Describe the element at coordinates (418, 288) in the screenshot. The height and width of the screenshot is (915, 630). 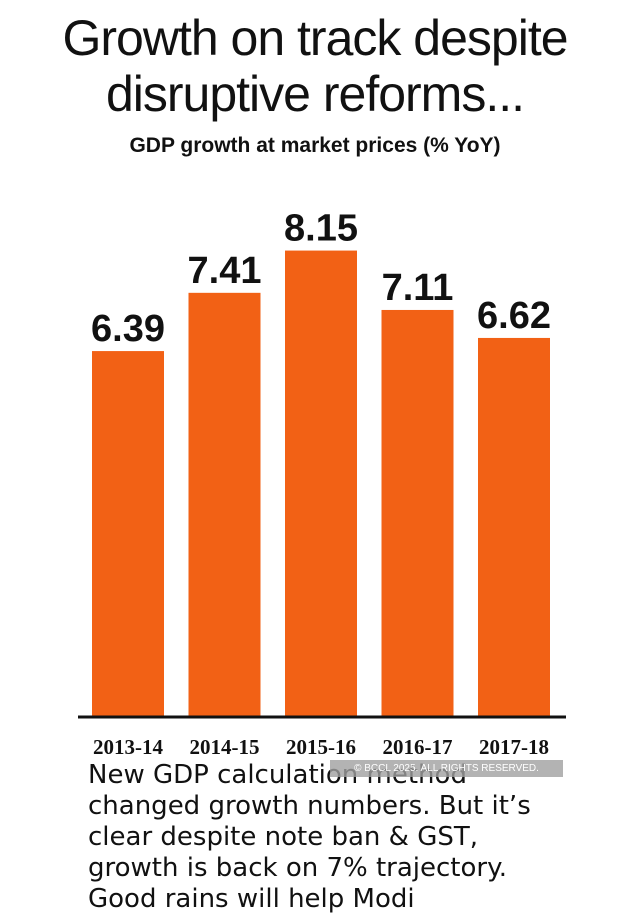
I see `bar-value-label: 7.11` at that location.